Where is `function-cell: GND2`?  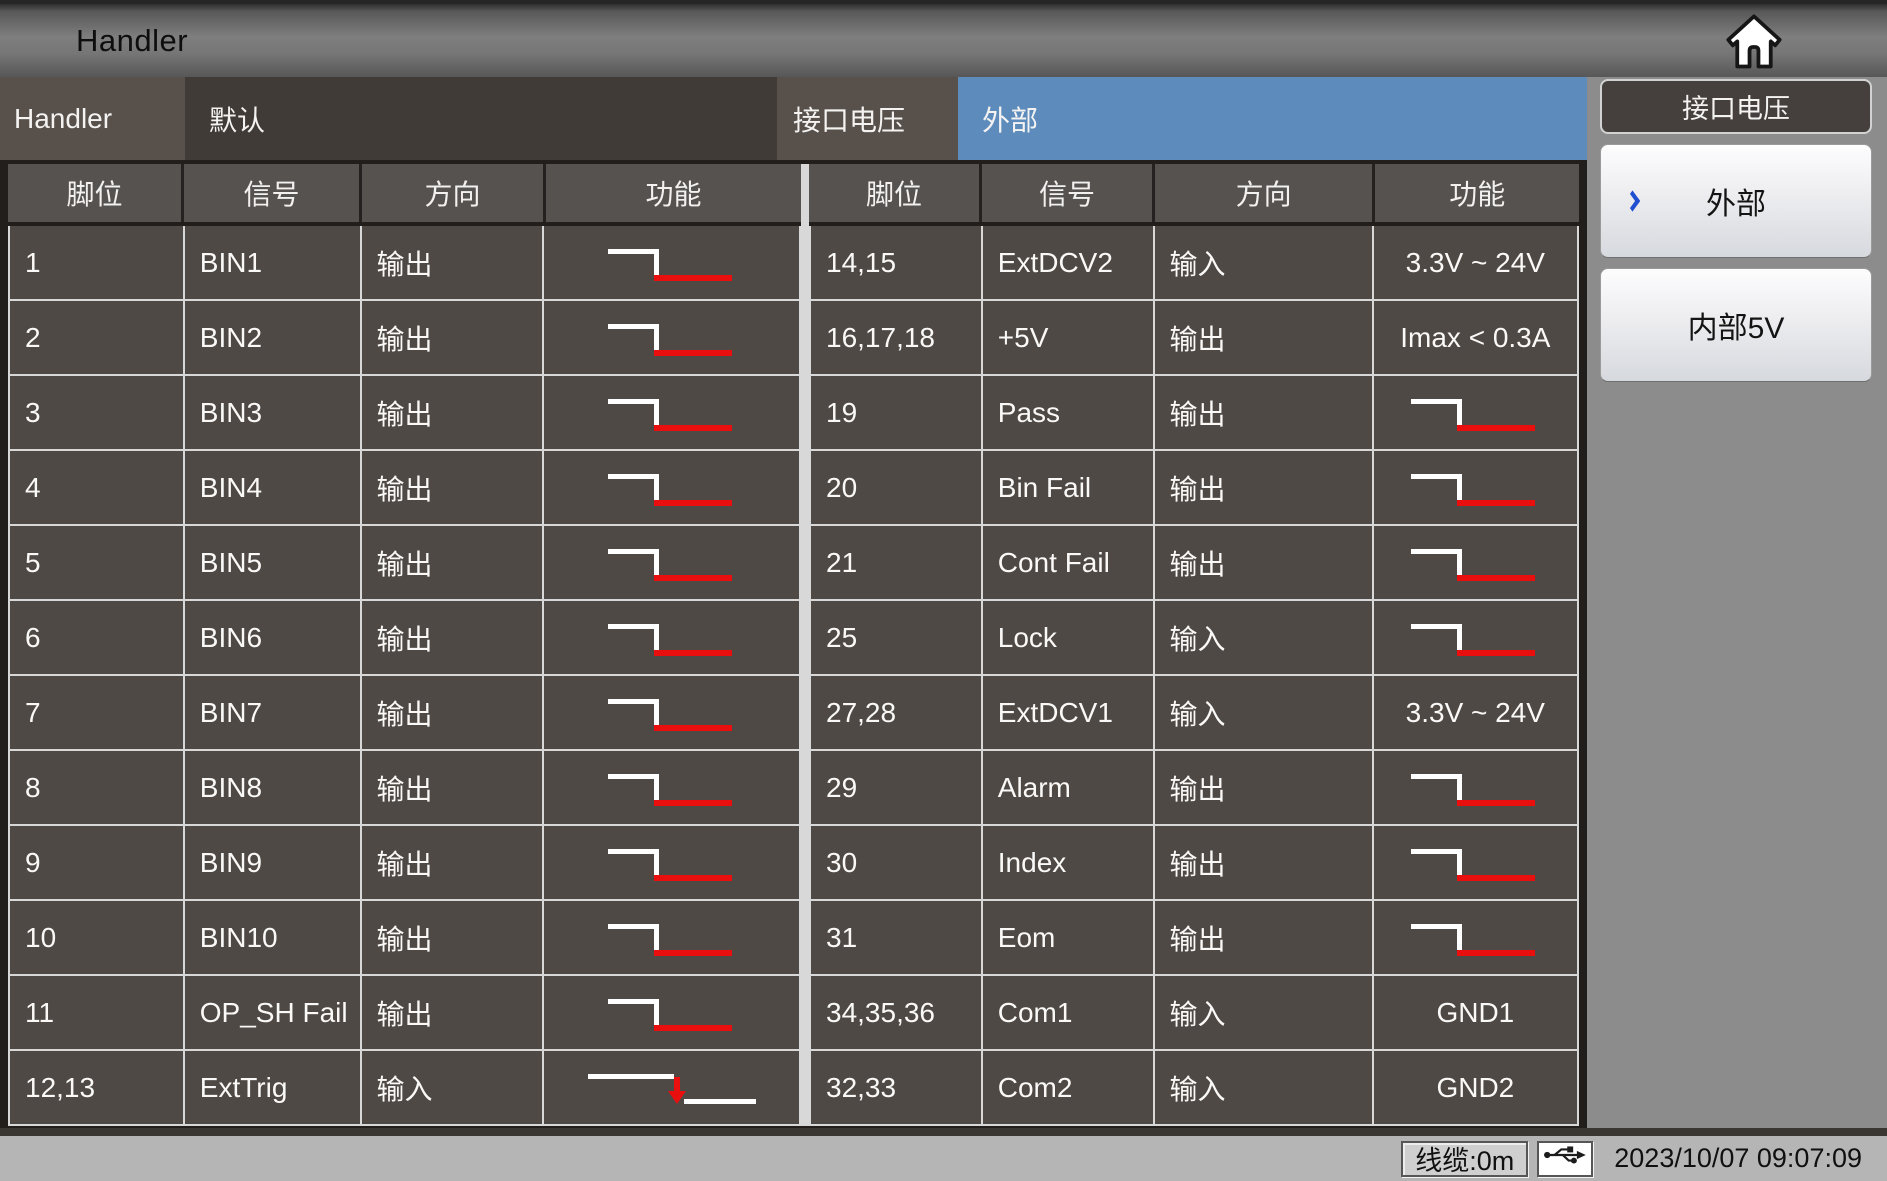
function-cell: GND2 is located at coordinates (1475, 1087).